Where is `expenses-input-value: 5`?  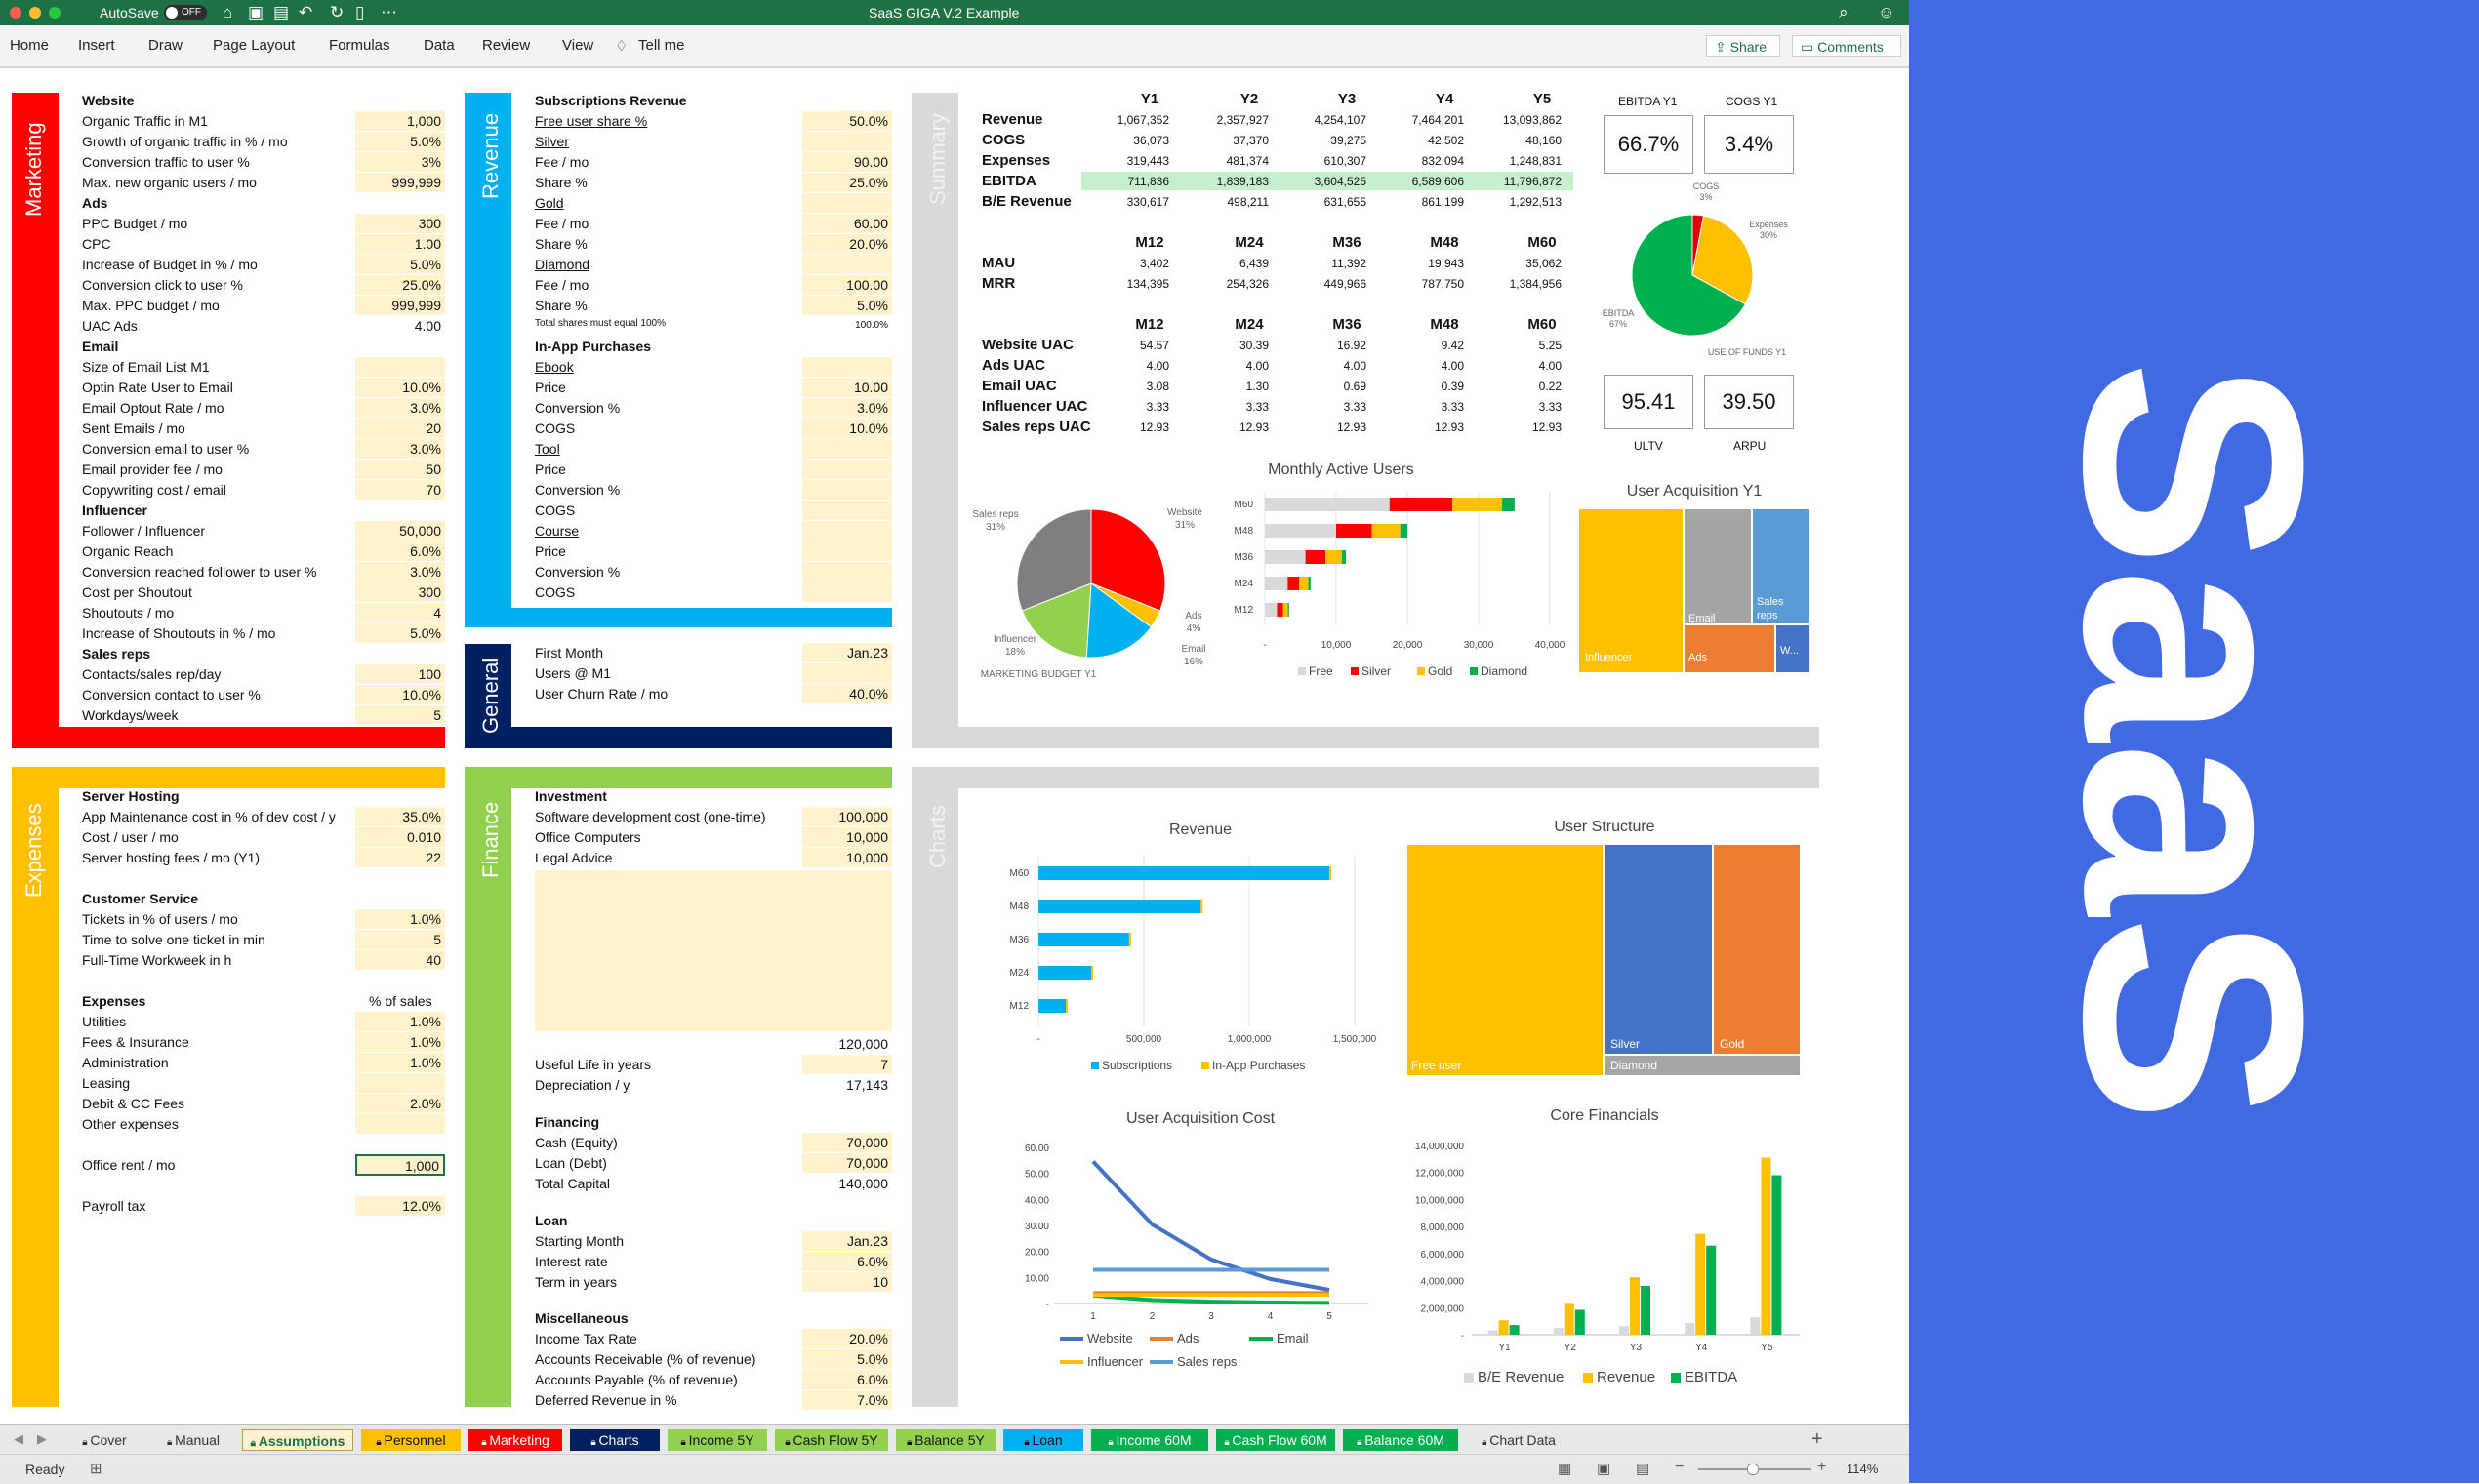
expenses-input-value: 5 is located at coordinates (400, 939).